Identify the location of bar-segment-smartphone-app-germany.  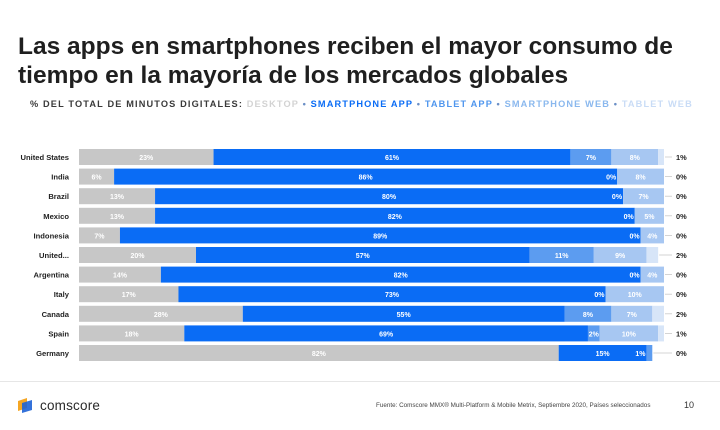
(602, 353).